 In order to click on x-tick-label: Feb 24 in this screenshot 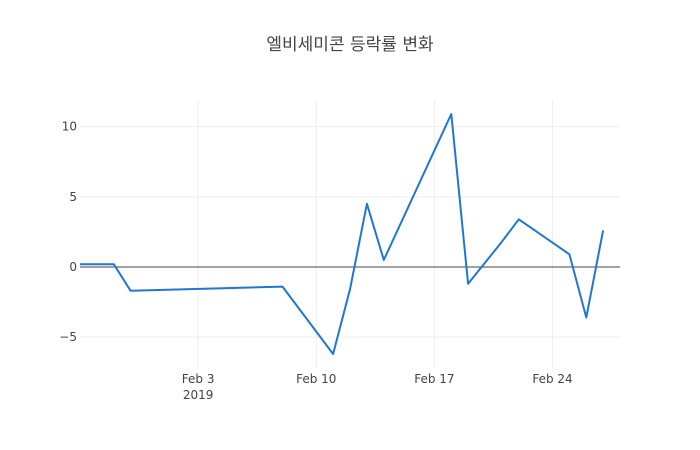, I will do `click(552, 379)`.